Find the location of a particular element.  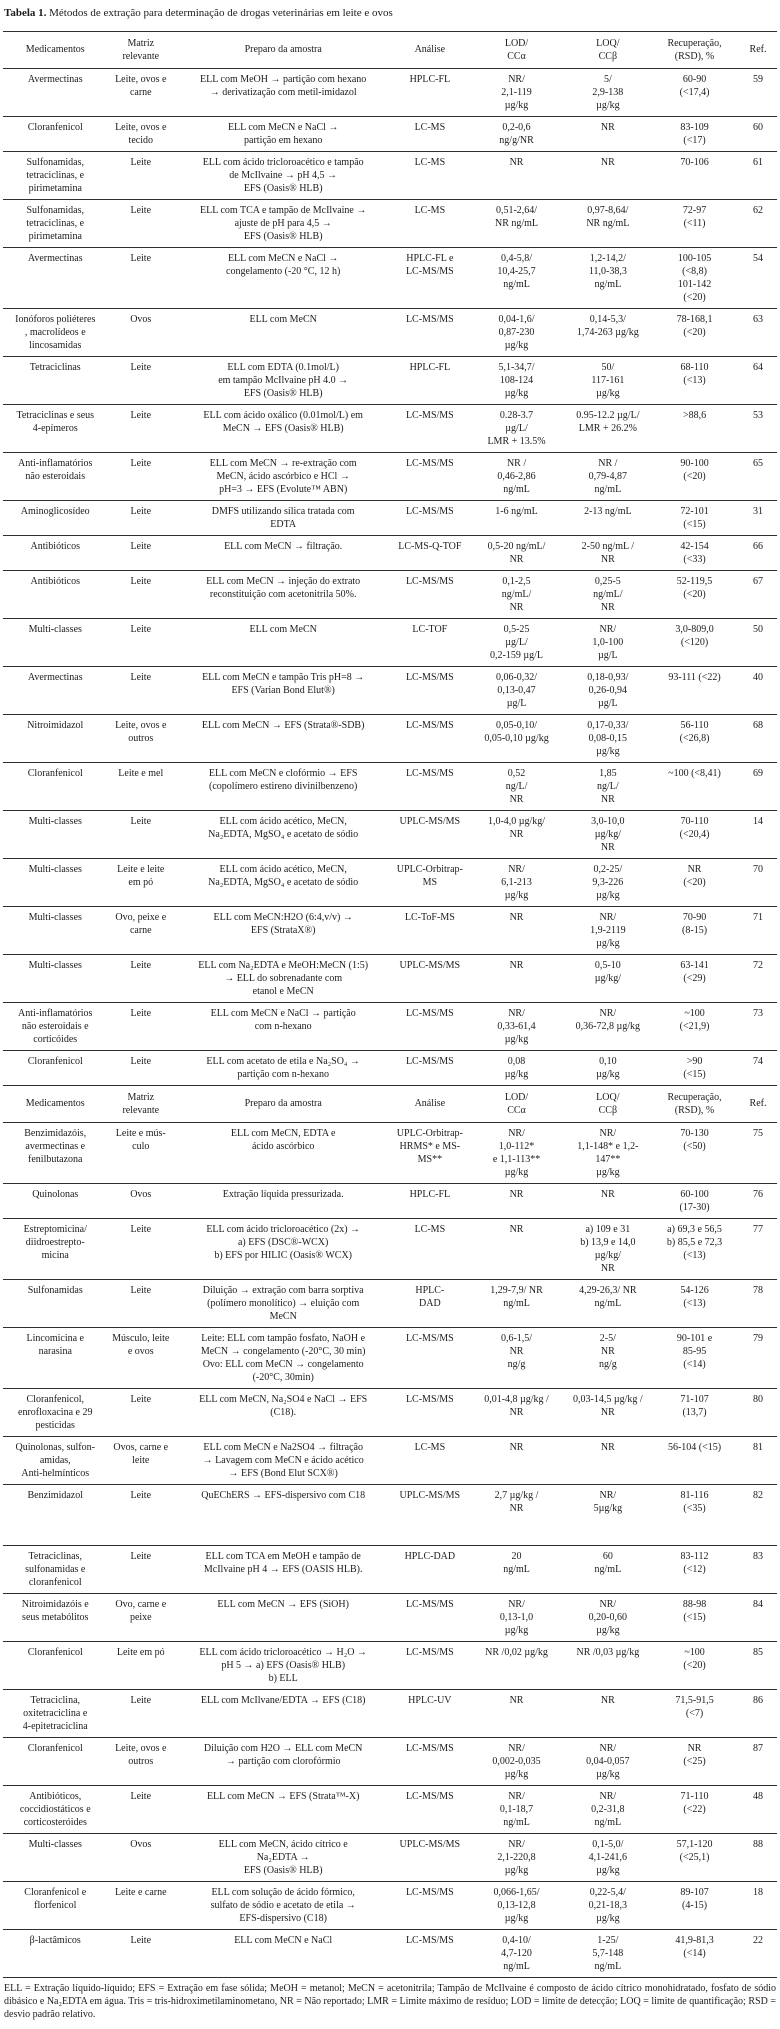

column-header: Matriz relevante is located at coordinates (141, 1104).